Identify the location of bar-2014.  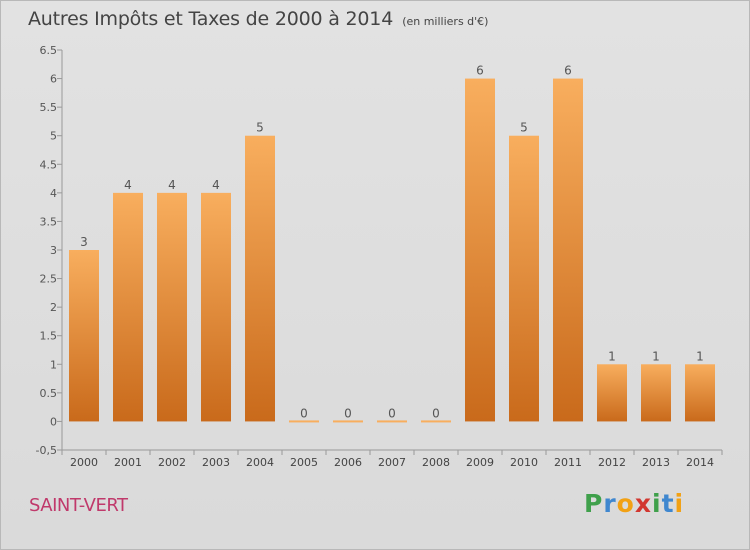
(700, 393).